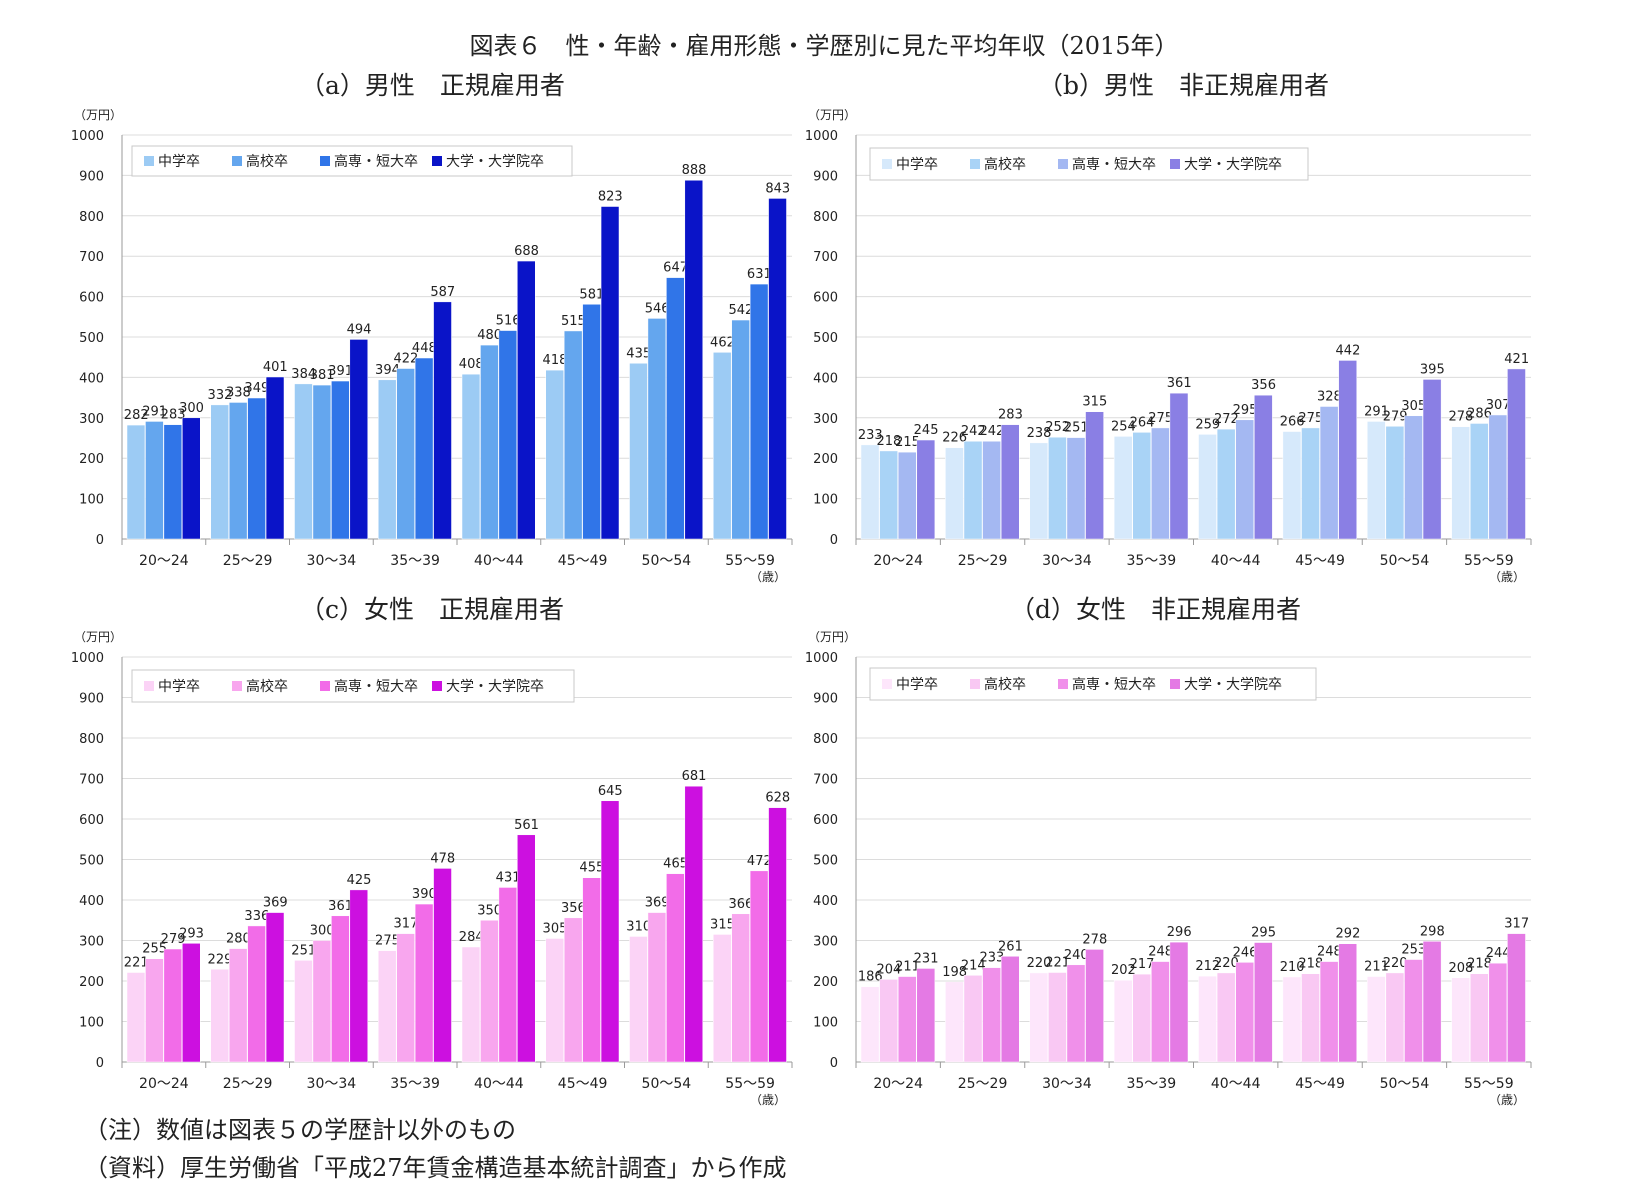 The height and width of the screenshot is (1188, 1648). I want to click on data-label: 350, so click(489, 910).